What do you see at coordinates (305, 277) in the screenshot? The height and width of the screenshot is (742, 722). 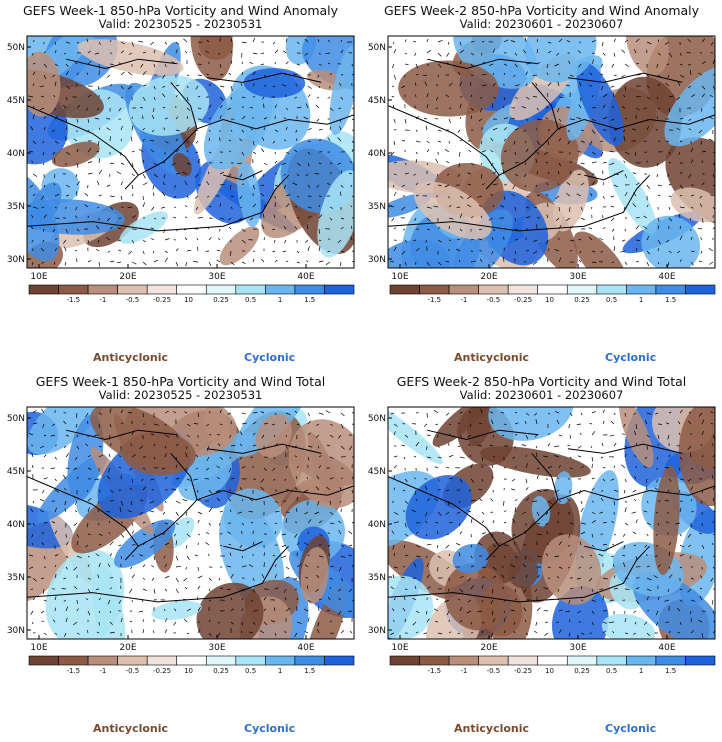 I see `lon-tick-label: 40E` at bounding box center [305, 277].